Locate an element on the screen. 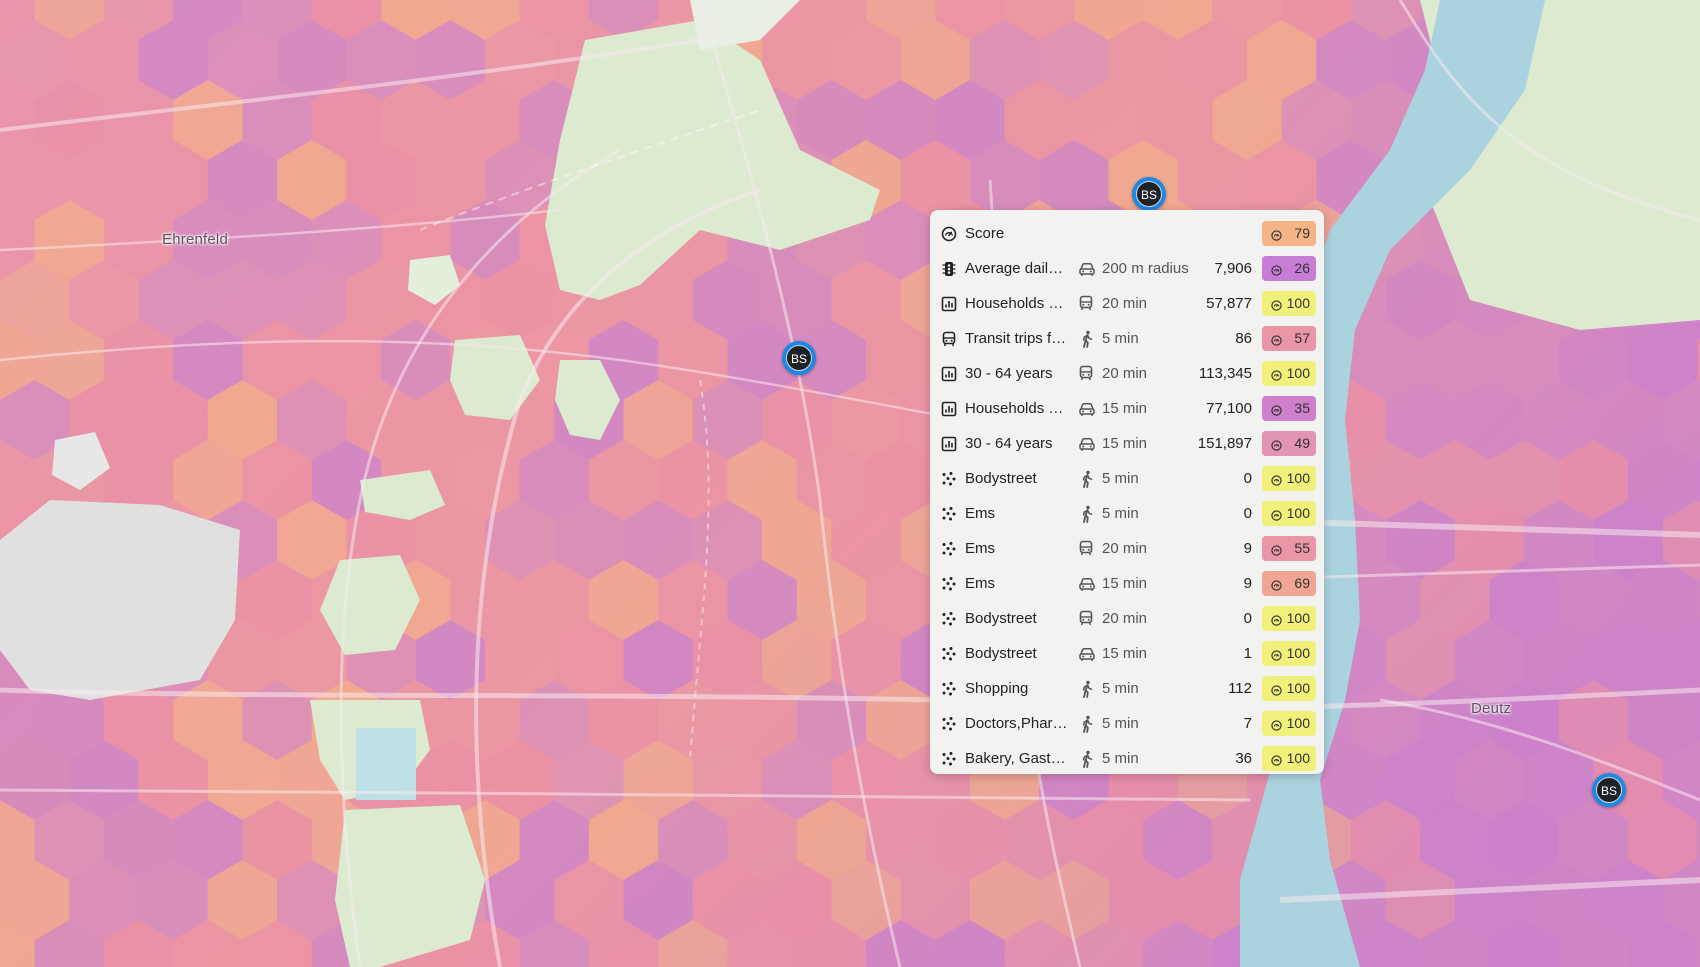  metric-row: Average daily traffic 200 m radius 7,906 26 is located at coordinates (1127, 268).